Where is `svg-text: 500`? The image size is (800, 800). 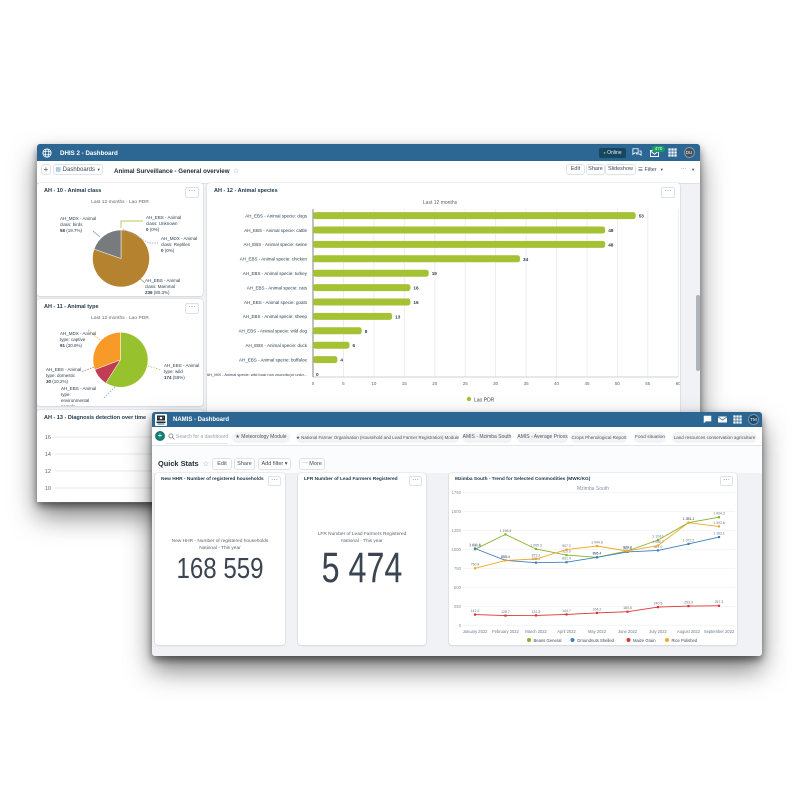 svg-text: 500 is located at coordinates (458, 587).